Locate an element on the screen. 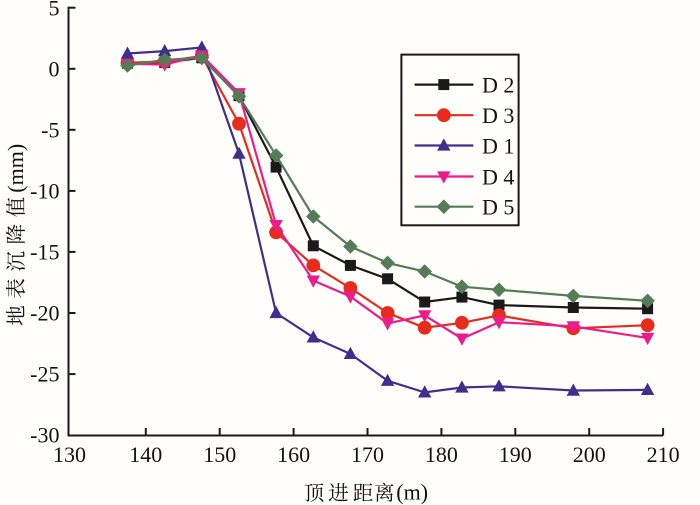  svg-text: -15 is located at coordinates (44, 252).